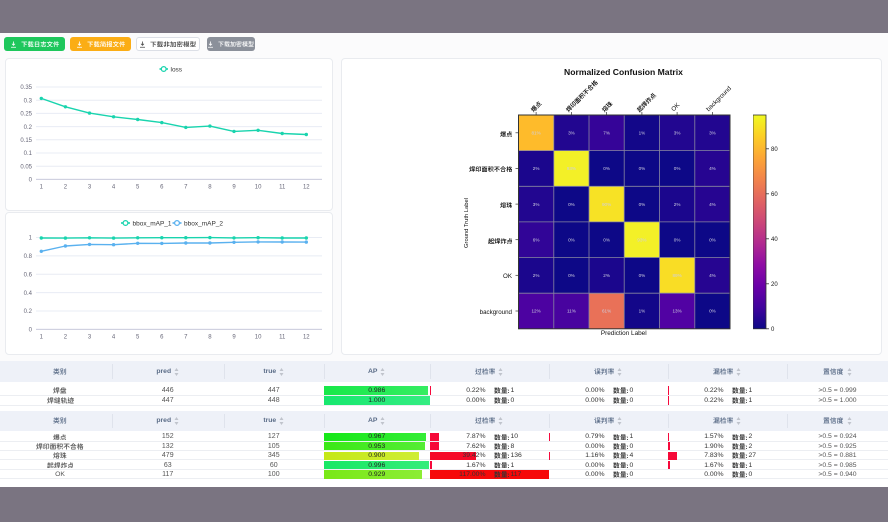  I want to click on svg-text: 12%, so click(535, 311).